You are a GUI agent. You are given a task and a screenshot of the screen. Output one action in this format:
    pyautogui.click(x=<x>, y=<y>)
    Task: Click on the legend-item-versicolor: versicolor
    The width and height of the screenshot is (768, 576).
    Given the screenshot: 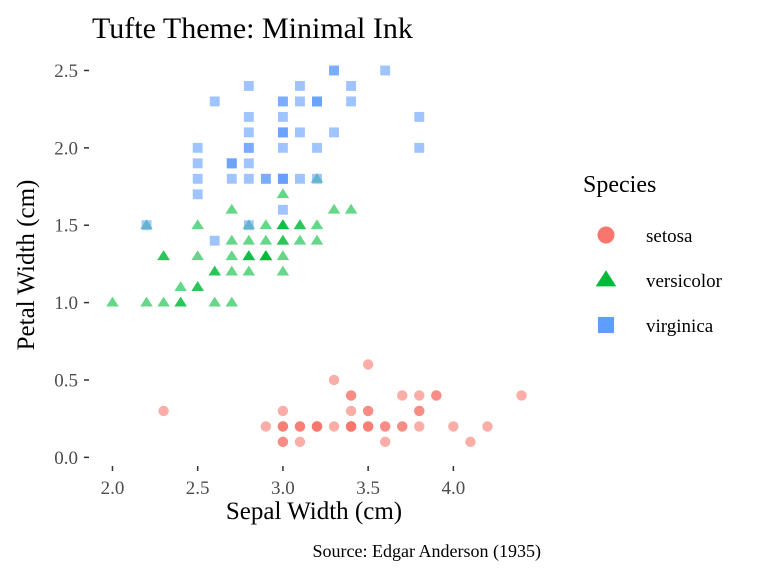 What is the action you would take?
    pyautogui.click(x=659, y=281)
    